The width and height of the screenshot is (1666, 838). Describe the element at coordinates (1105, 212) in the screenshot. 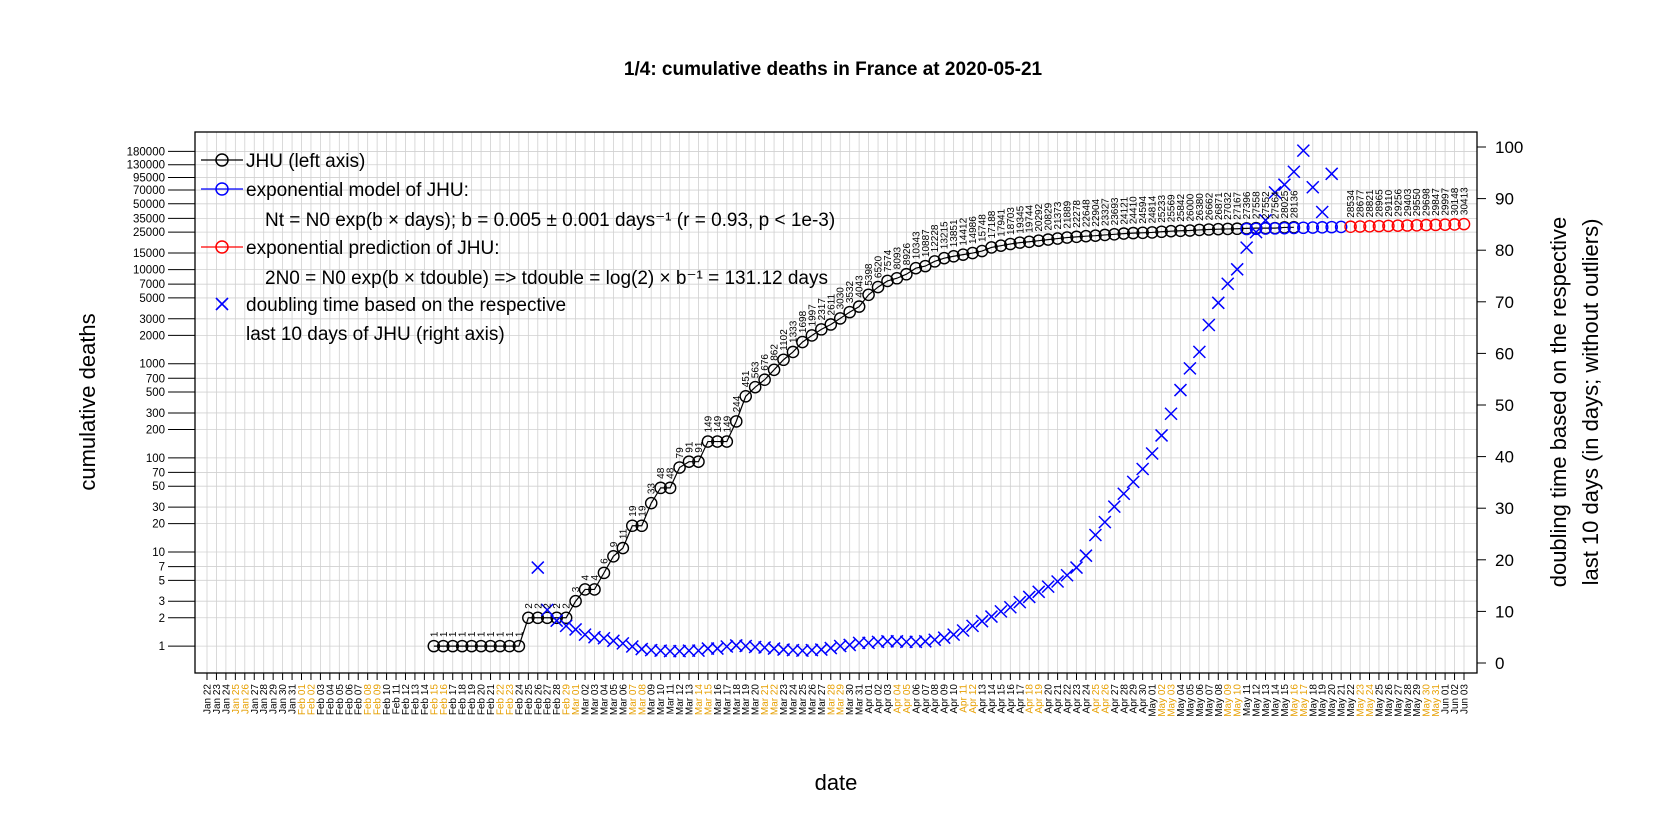

I see `data-label: 23327` at that location.